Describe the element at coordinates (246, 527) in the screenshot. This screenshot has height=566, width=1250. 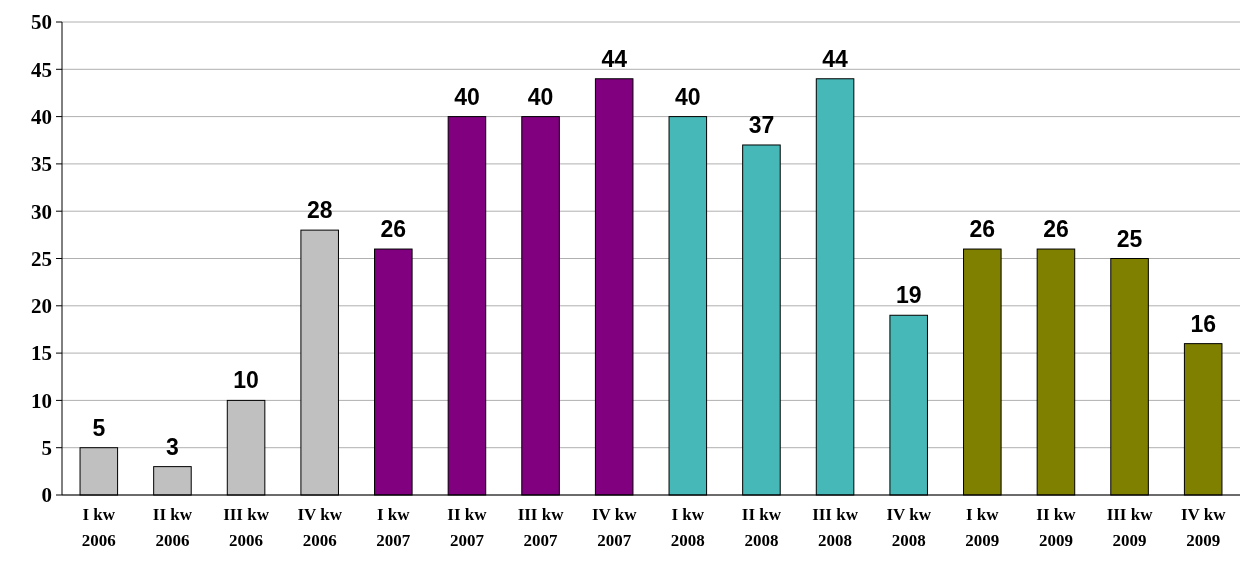
I see `x-tick-label: III kw 2006` at that location.